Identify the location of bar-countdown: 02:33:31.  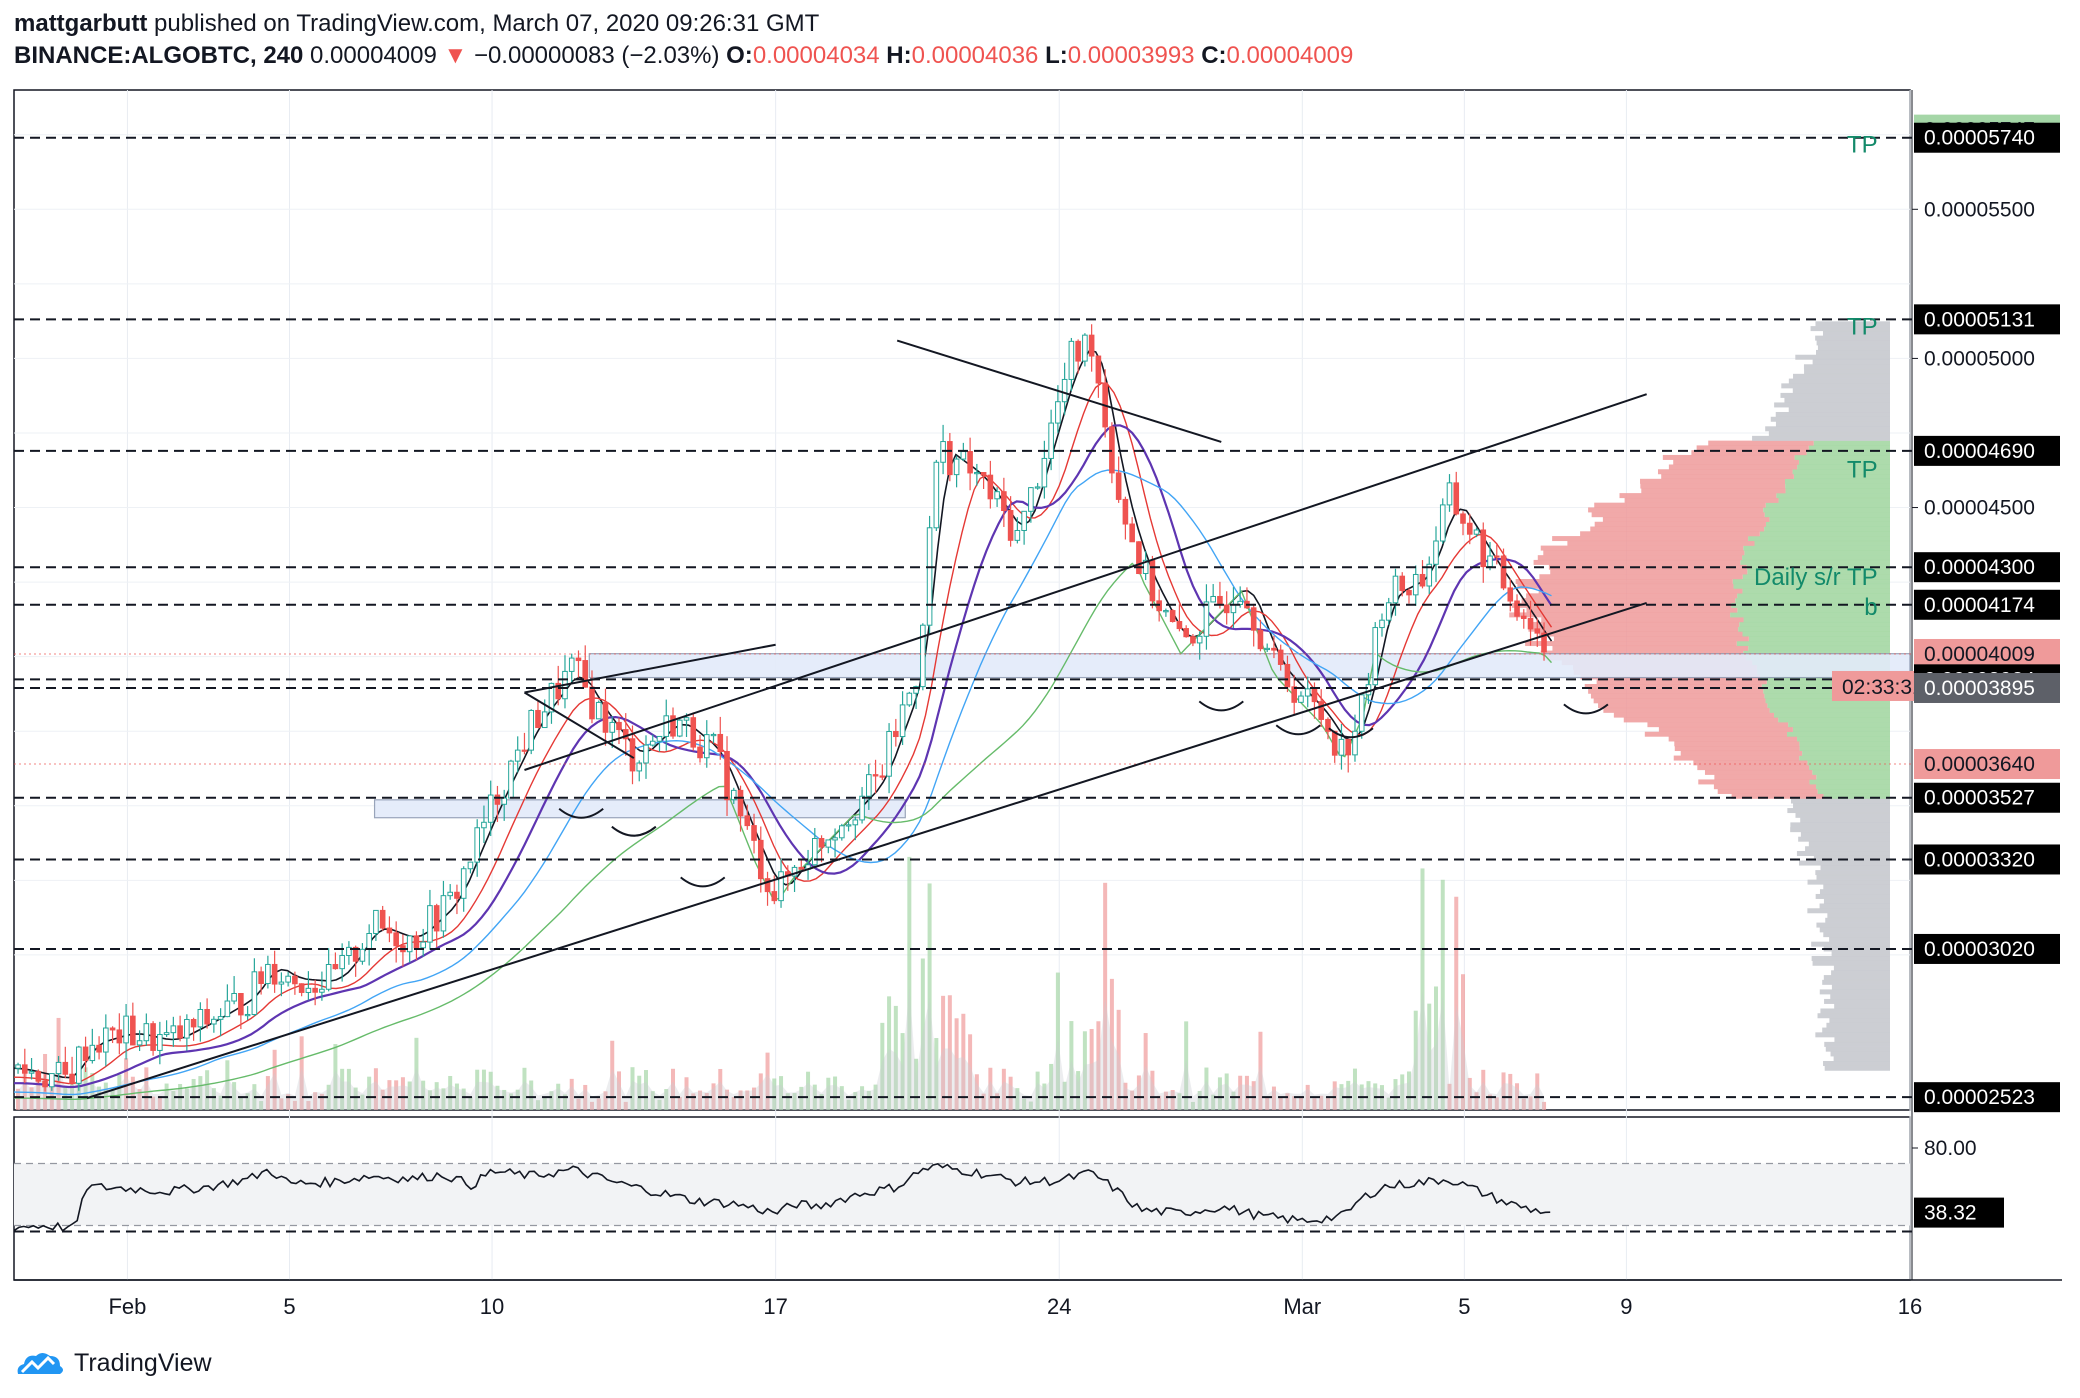
(1883, 687).